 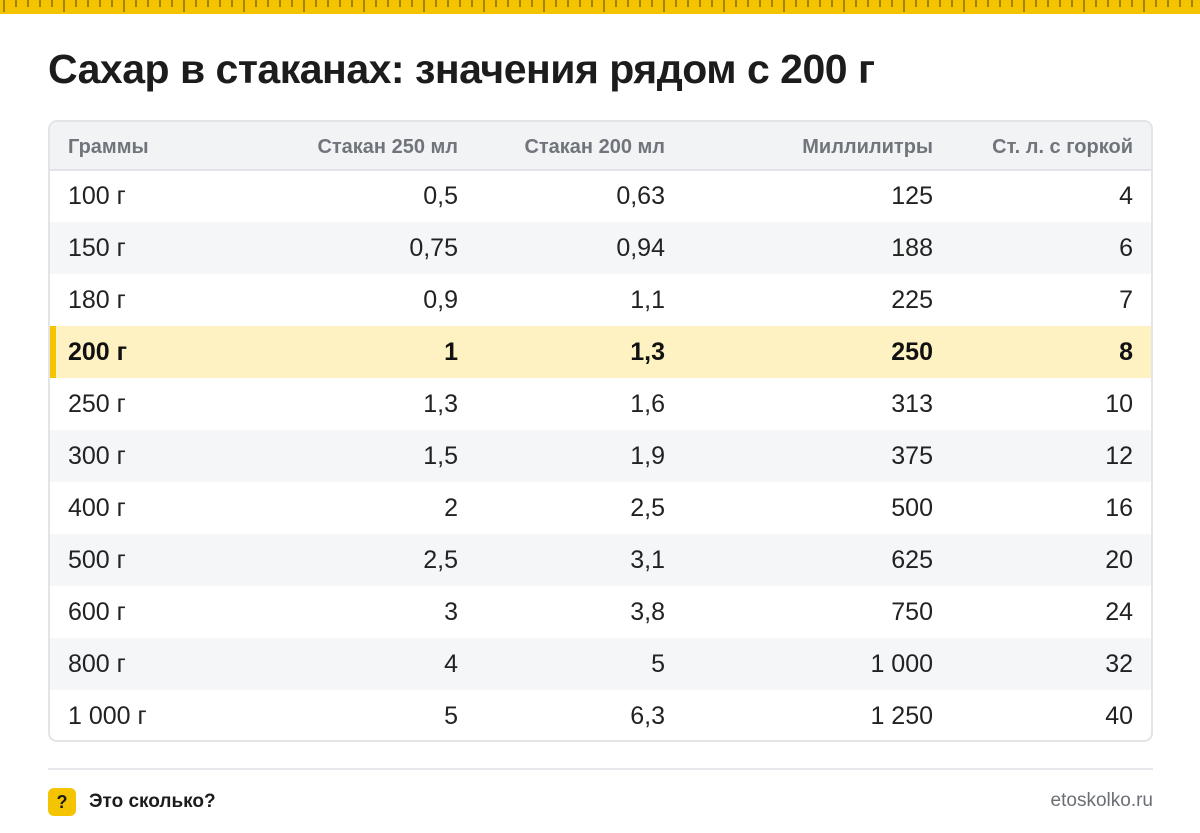 What do you see at coordinates (451, 611) in the screenshot?
I see `table-cell: 3` at bounding box center [451, 611].